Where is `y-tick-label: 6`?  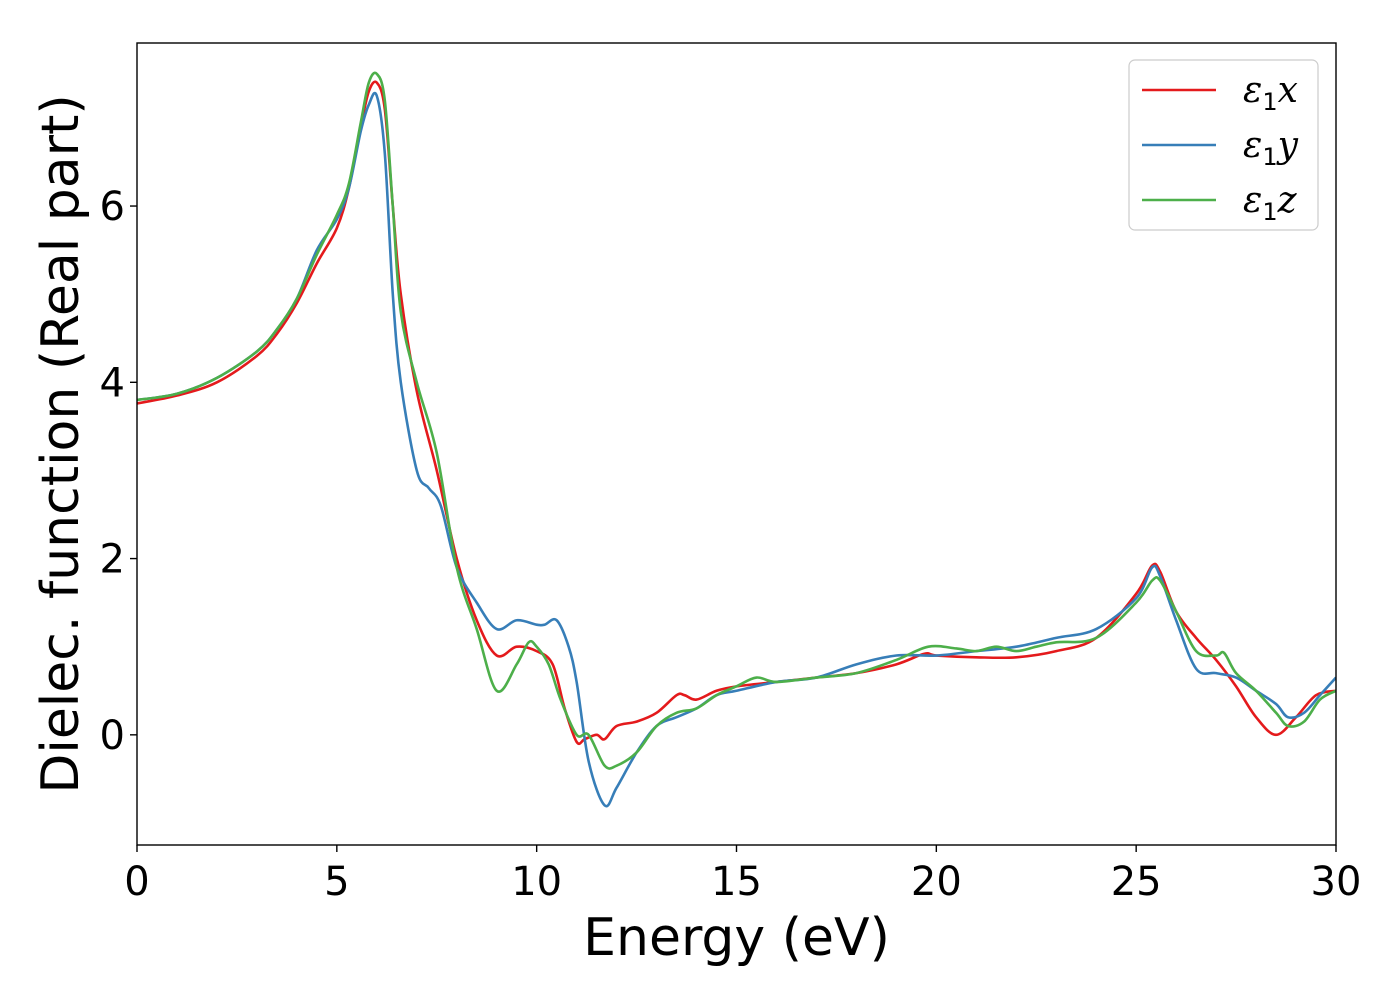
y-tick-label: 6 is located at coordinates (112, 207).